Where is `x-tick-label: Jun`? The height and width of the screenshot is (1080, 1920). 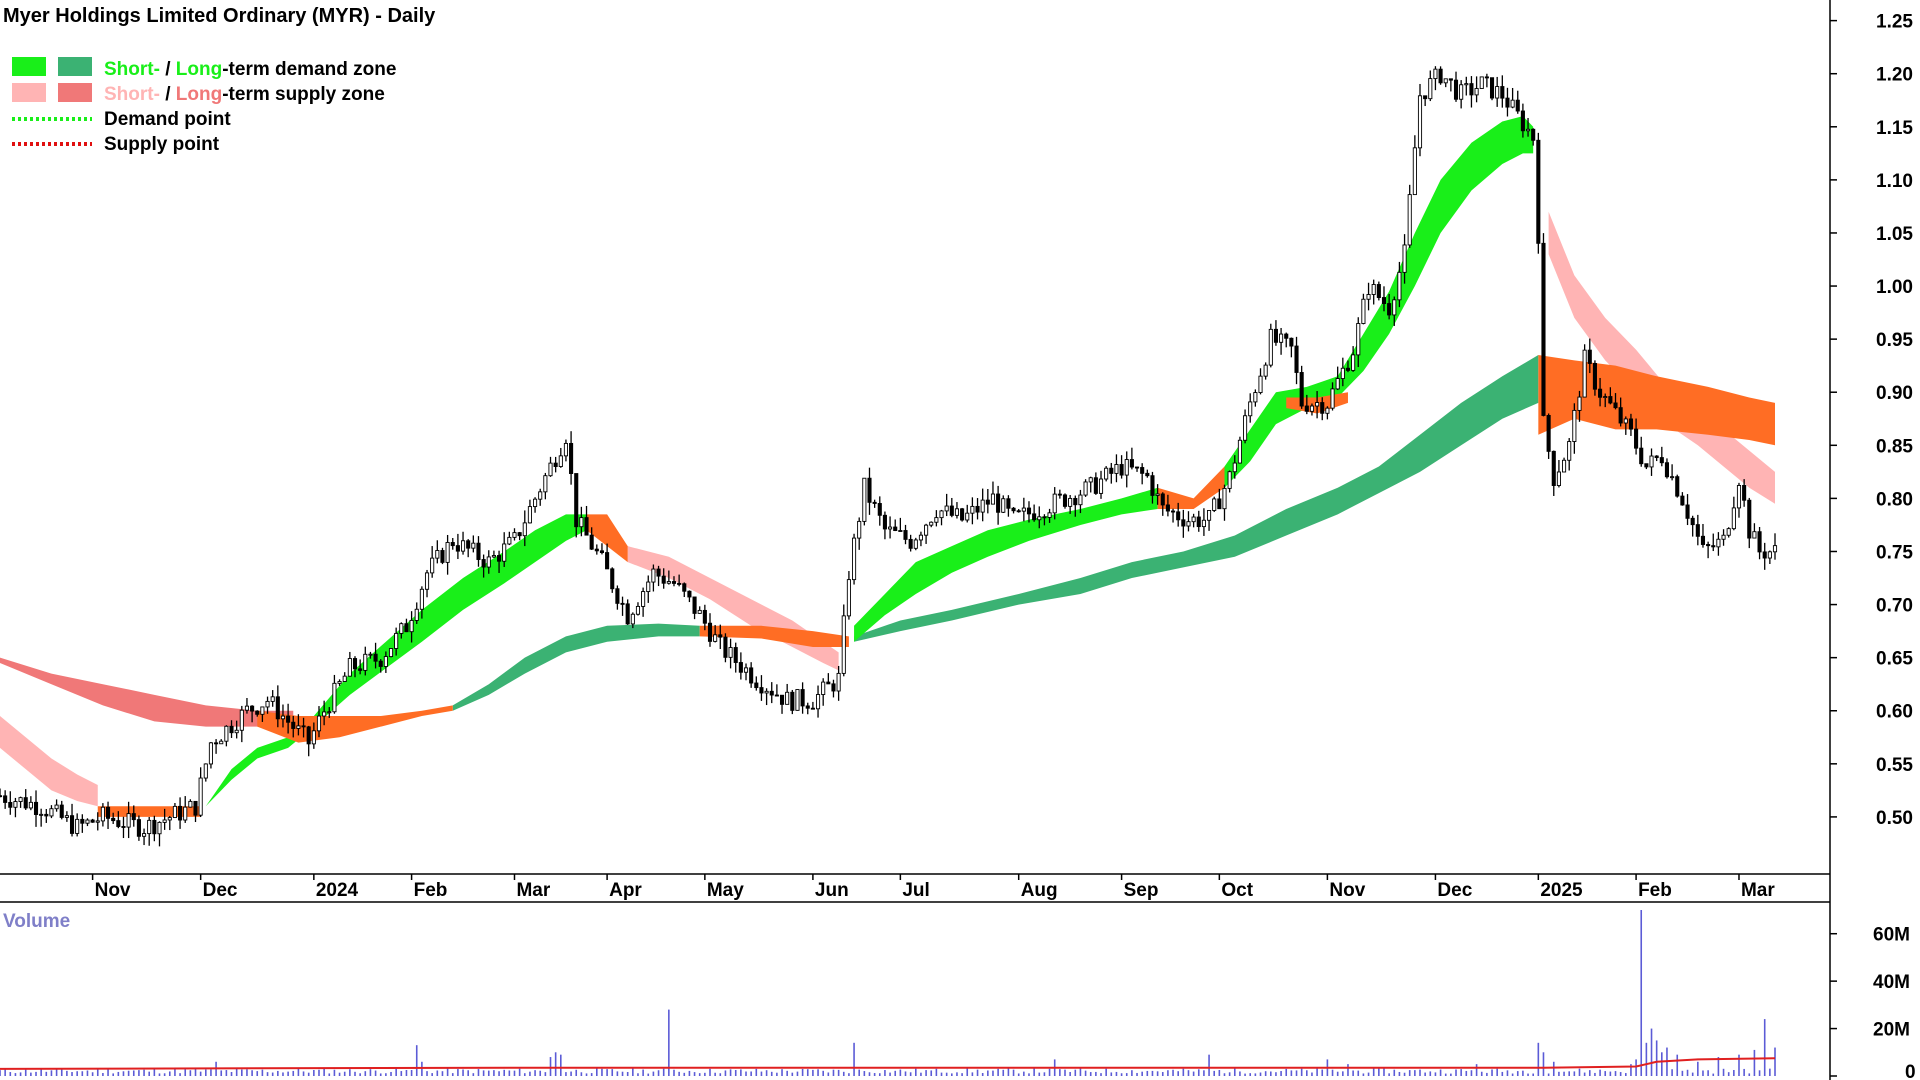 x-tick-label: Jun is located at coordinates (832, 890).